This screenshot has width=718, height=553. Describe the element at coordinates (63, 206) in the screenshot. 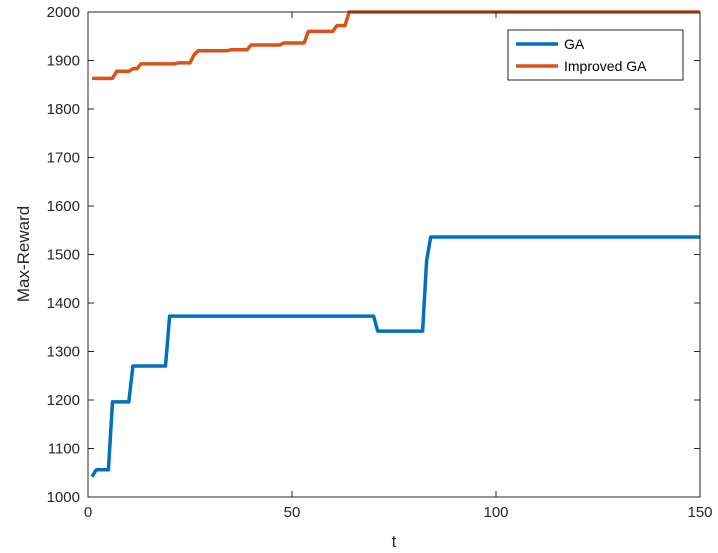

I see `y-tick-label: 1600` at that location.